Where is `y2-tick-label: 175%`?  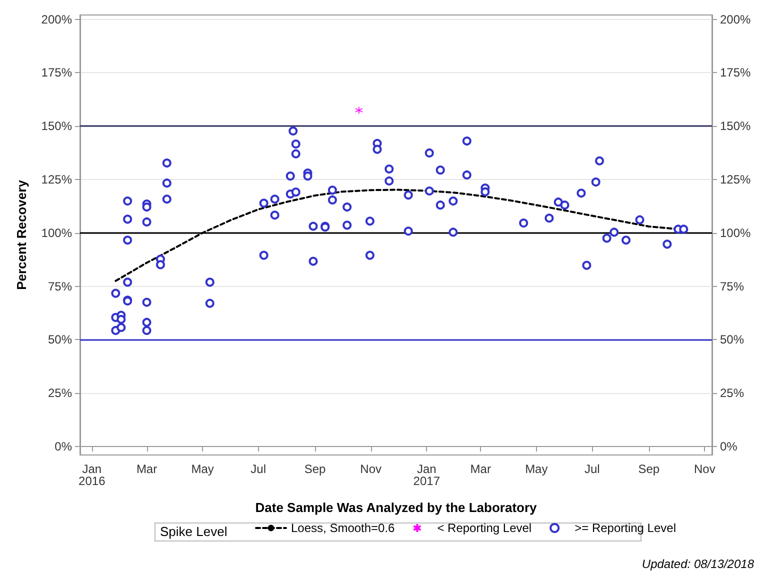
y2-tick-label: 175% is located at coordinates (736, 73).